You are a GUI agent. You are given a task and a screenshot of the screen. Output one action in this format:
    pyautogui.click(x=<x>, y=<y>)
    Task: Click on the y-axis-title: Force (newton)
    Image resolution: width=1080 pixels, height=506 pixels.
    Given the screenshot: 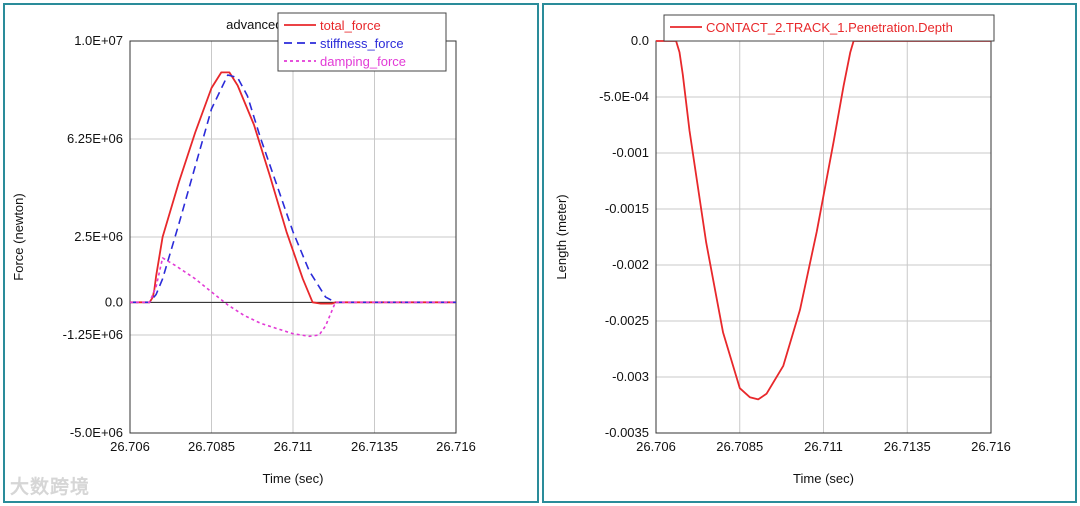 What is the action you would take?
    pyautogui.click(x=18, y=236)
    